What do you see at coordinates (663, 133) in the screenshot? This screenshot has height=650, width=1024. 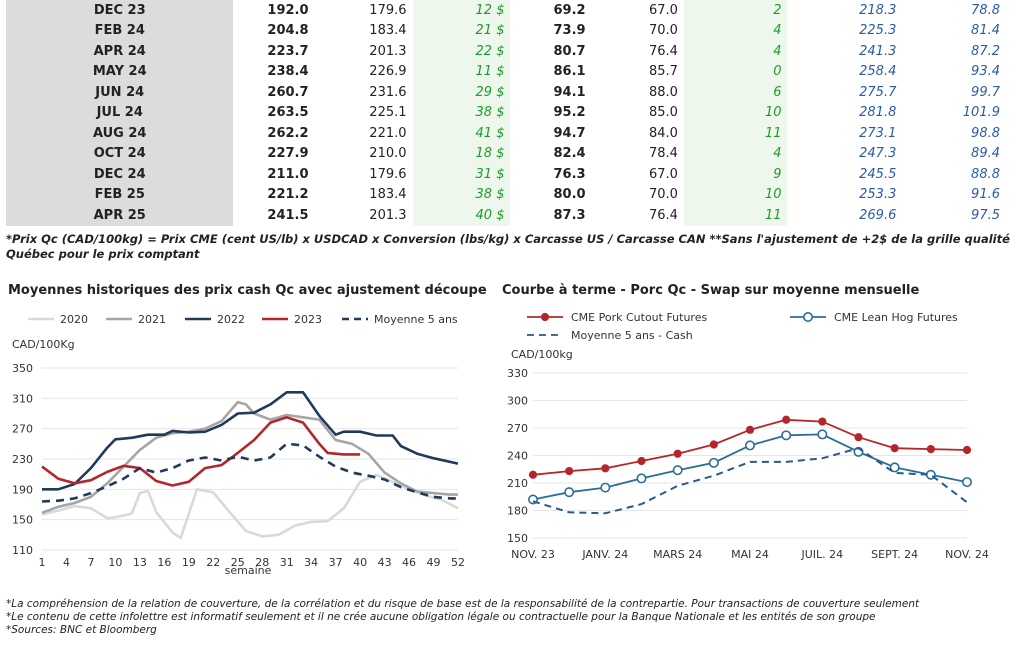 I see `table-cell: 84.0` at bounding box center [663, 133].